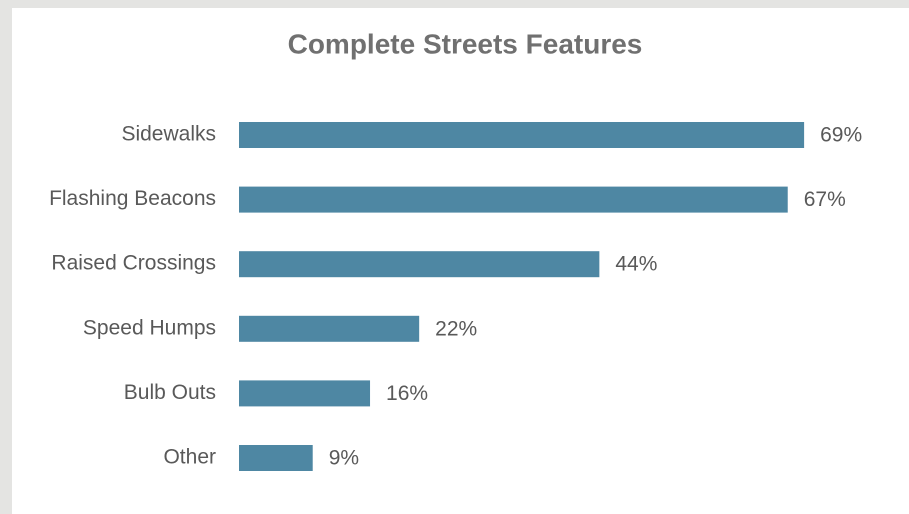  What do you see at coordinates (407, 393) in the screenshot?
I see `data-label: 16%` at bounding box center [407, 393].